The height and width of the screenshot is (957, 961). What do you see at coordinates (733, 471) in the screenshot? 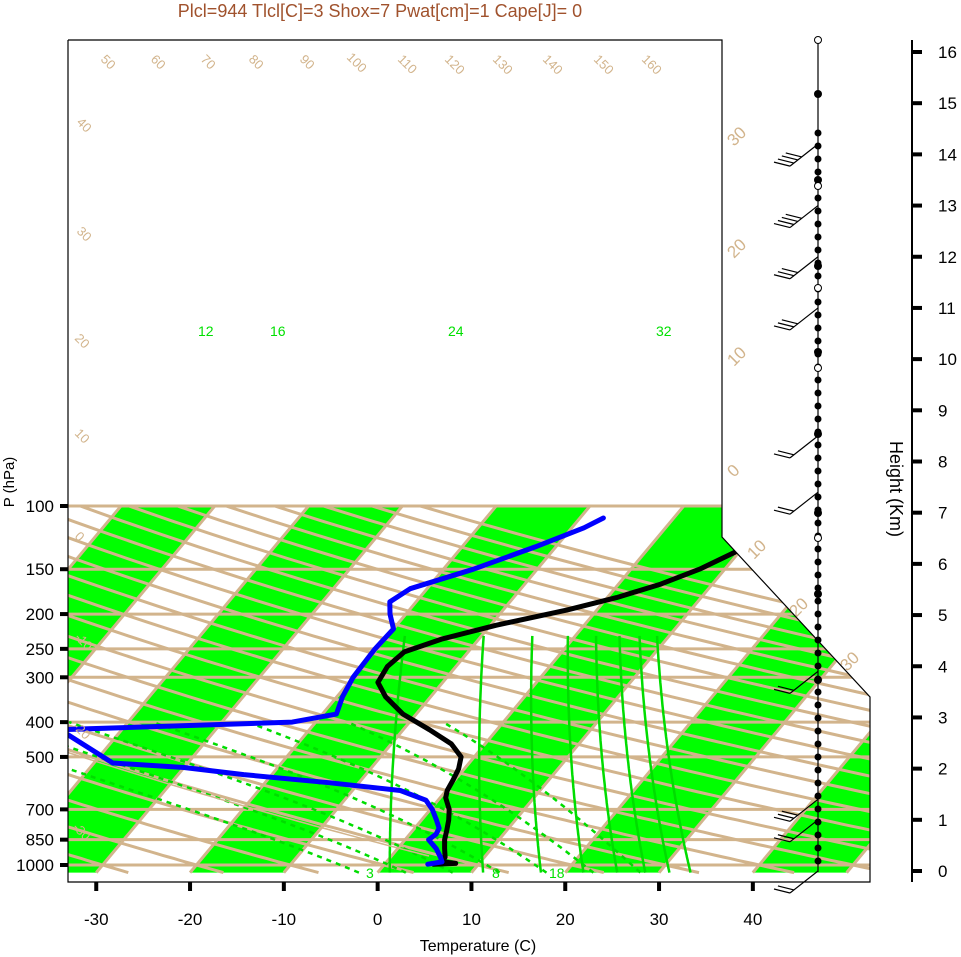
I see `isotherm-label-right: 0` at bounding box center [733, 471].